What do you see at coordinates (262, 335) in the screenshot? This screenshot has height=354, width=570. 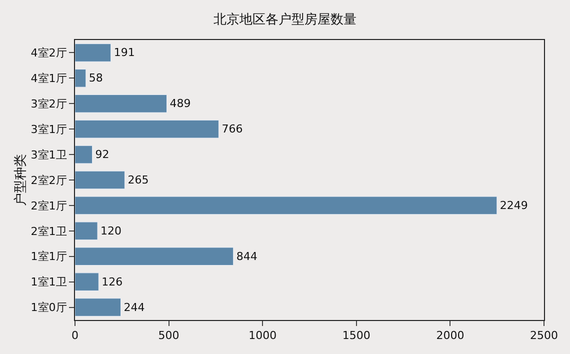 I see `x-tick-label: 1000` at bounding box center [262, 335].